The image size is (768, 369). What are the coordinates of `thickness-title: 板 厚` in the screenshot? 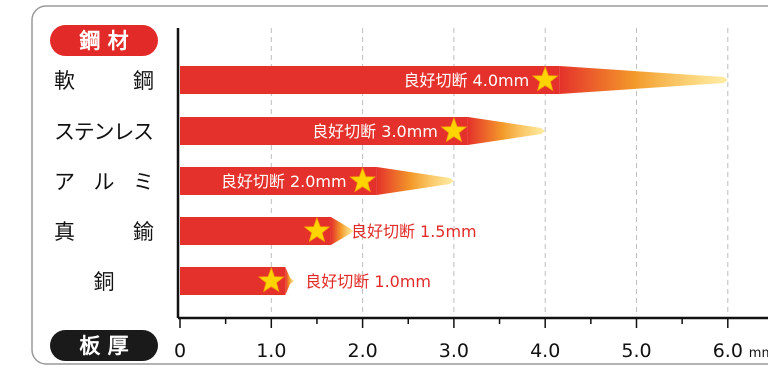 It's located at (103, 346).